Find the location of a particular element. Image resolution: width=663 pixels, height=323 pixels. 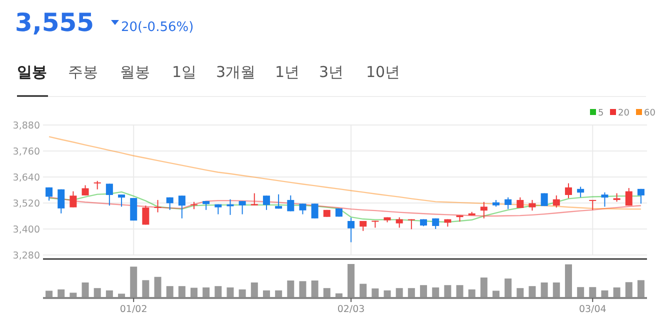

y-tick-label: 3,280 is located at coordinates (26, 256).